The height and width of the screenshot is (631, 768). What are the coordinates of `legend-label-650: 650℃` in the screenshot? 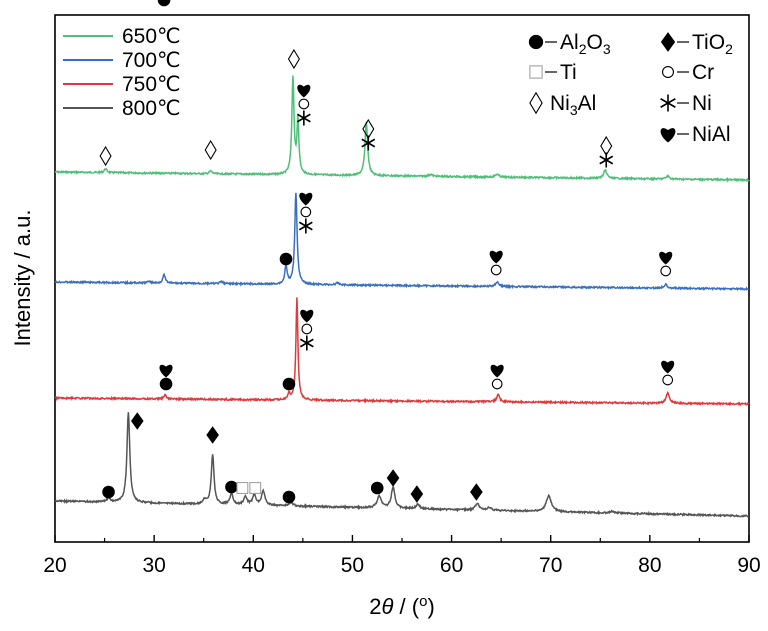 It's located at (151, 36).